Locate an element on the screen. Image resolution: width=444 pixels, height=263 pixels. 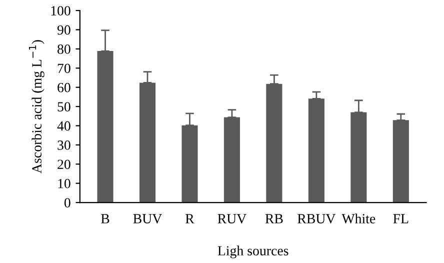
y-tick-label: 30 is located at coordinates (64, 145).